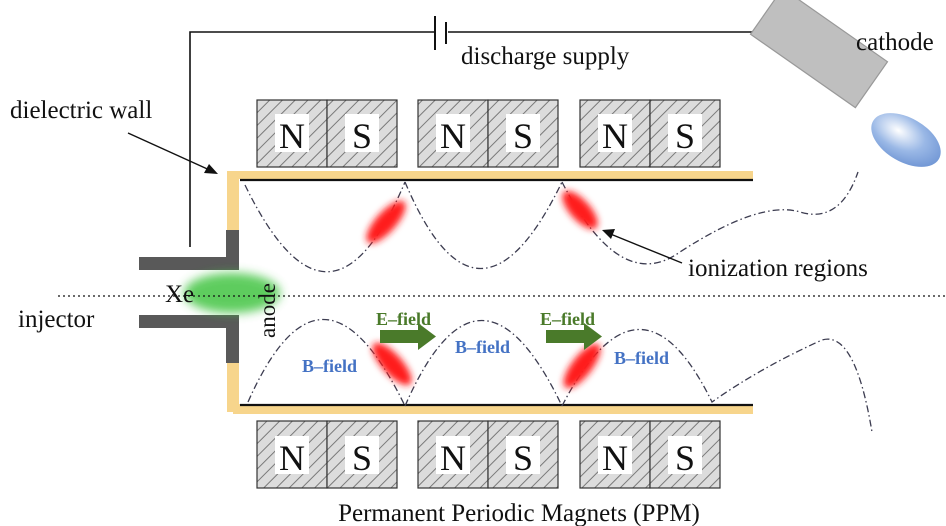  What do you see at coordinates (545, 56) in the screenshot?
I see `discharge-supply-label: discharge supply` at bounding box center [545, 56].